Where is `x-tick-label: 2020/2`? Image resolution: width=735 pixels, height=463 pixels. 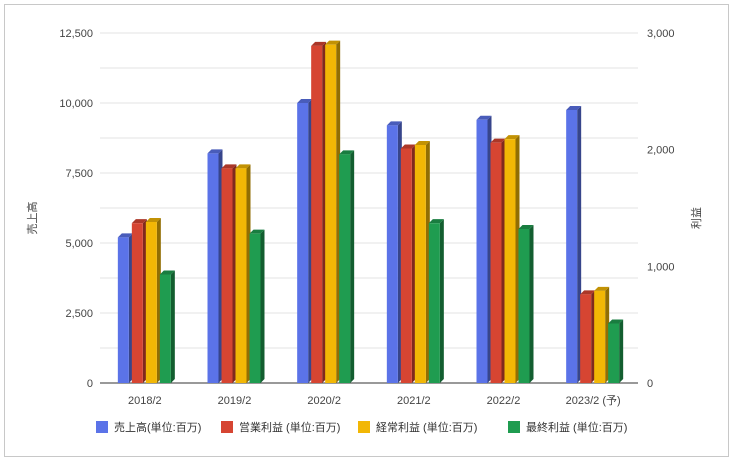
x-tick-label: 2020/2 is located at coordinates (324, 401).